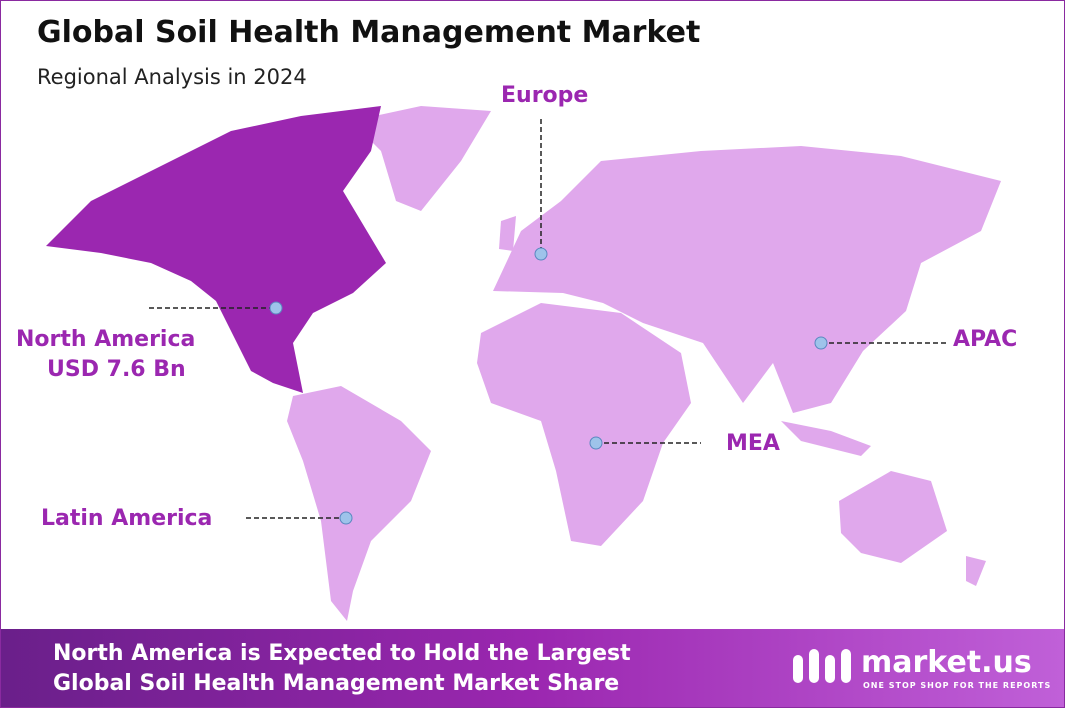 This screenshot has width=1065, height=708. I want to click on region-label: Europe, so click(545, 95).